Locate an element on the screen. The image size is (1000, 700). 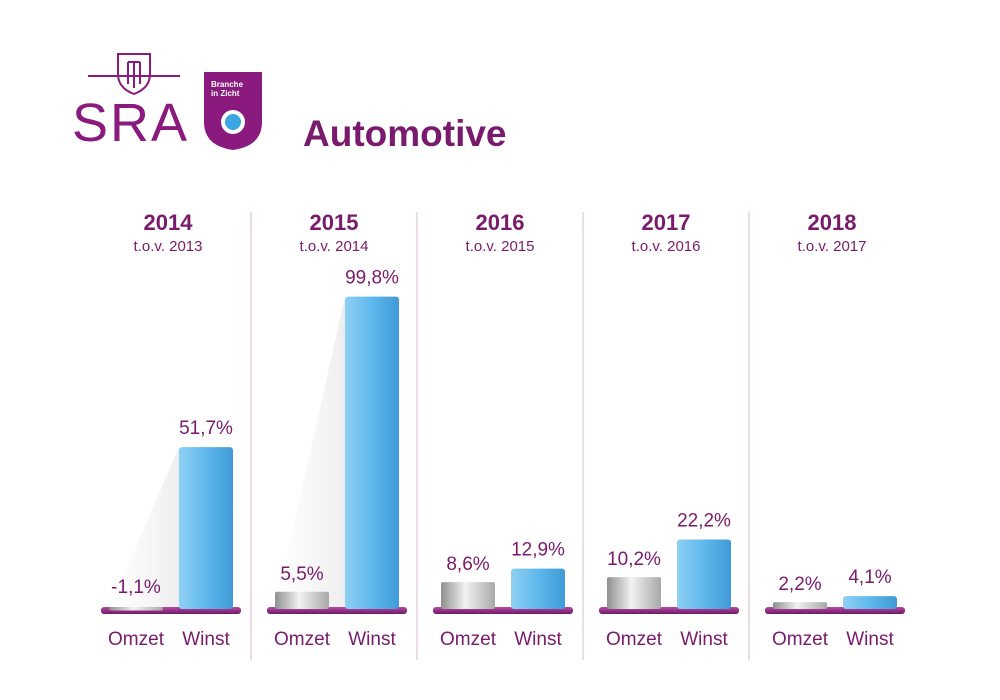
group-compare-label: t.o.v. 2016 is located at coordinates (666, 246).